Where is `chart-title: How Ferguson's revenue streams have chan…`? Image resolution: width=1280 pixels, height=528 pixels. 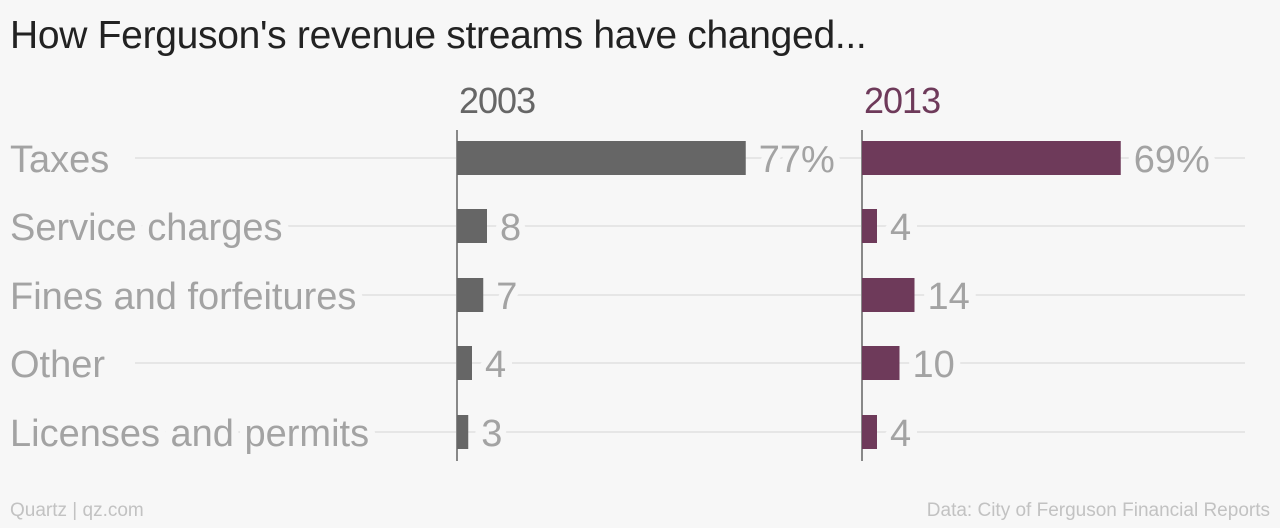 chart-title: How Ferguson's revenue streams have chan… is located at coordinates (438, 35).